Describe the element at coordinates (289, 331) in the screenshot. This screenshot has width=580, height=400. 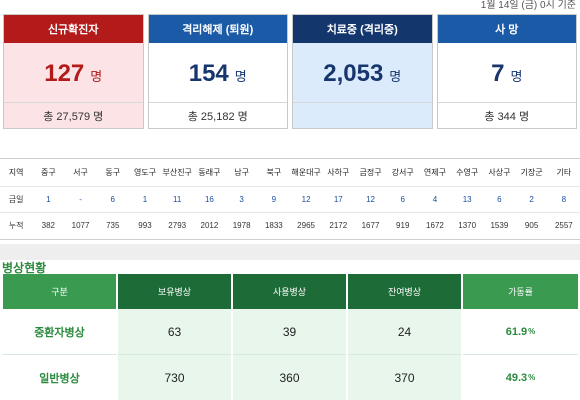
I see `bed-used-value: 39` at that location.